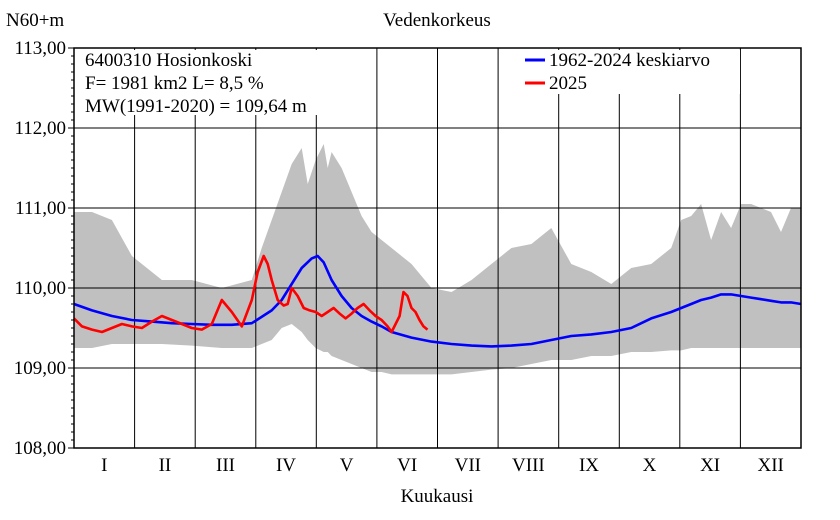  What do you see at coordinates (35, 20) in the screenshot?
I see `y-axis-unit-label: N60+m` at bounding box center [35, 20].